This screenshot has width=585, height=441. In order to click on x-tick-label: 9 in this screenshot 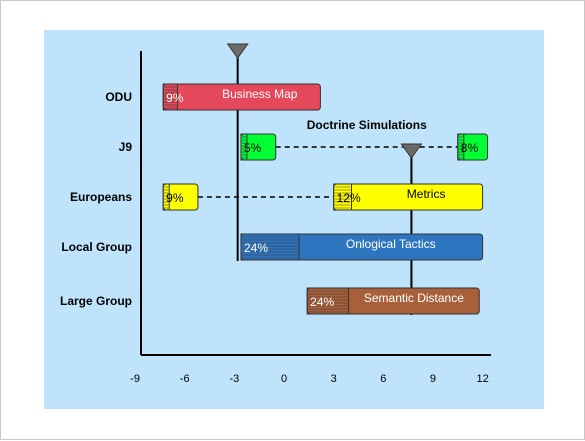, I will do `click(433, 379)`.